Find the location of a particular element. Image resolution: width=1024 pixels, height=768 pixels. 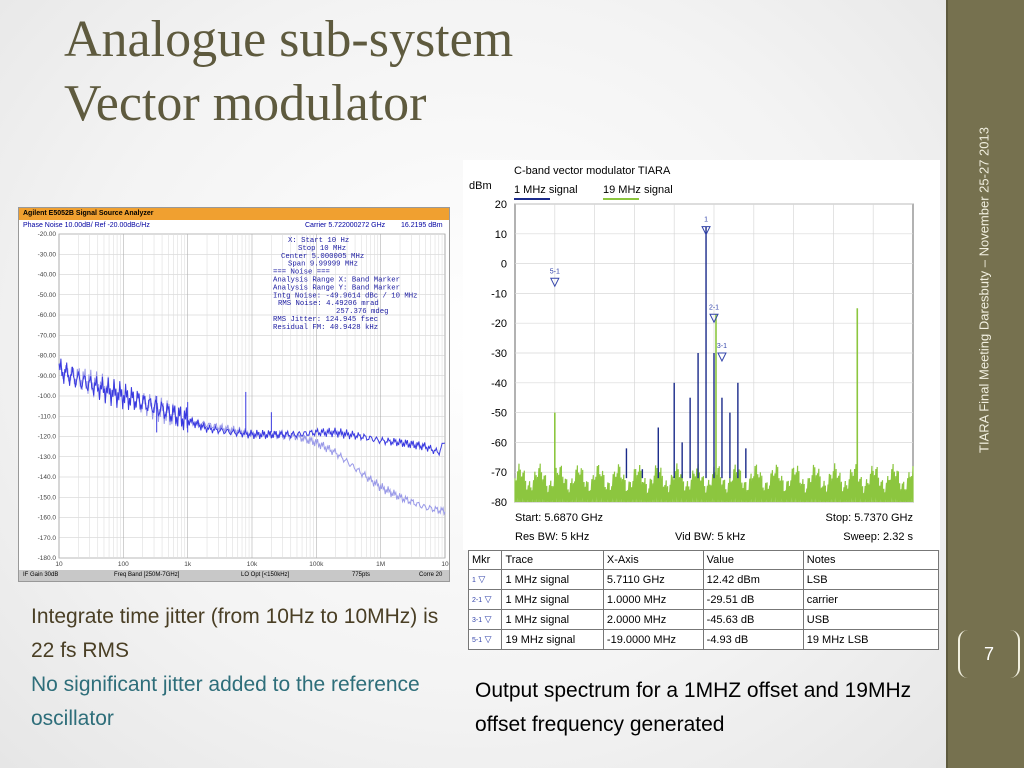

spectrum-noise-floor is located at coordinates (714, 483).